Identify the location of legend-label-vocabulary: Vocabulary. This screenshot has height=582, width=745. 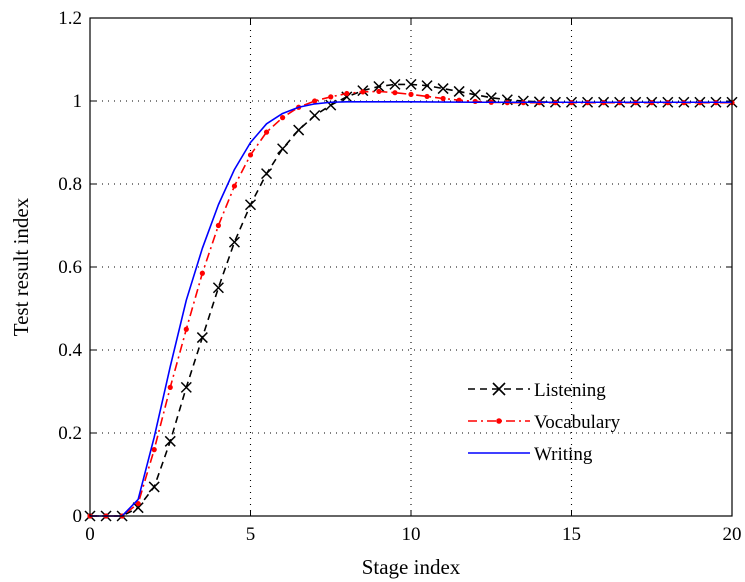
(577, 422).